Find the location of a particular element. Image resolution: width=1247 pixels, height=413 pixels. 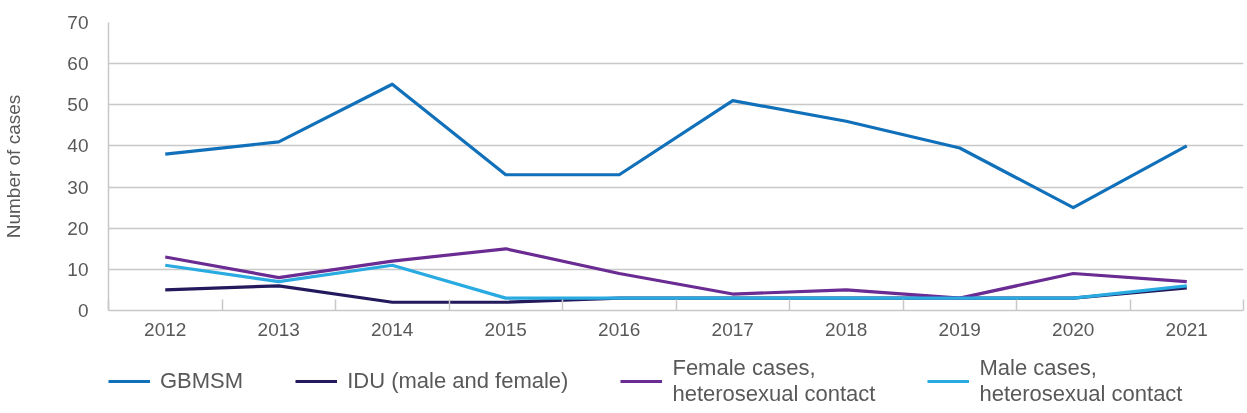

legend-label: Female cases, heterosexual contact is located at coordinates (774, 381).